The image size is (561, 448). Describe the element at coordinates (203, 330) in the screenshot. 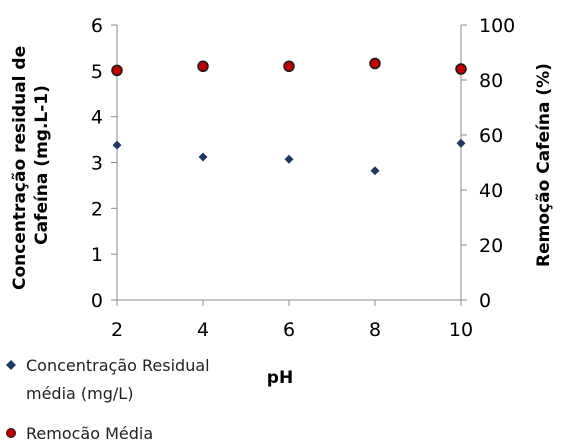

I see `x-tick-label: 4` at that location.